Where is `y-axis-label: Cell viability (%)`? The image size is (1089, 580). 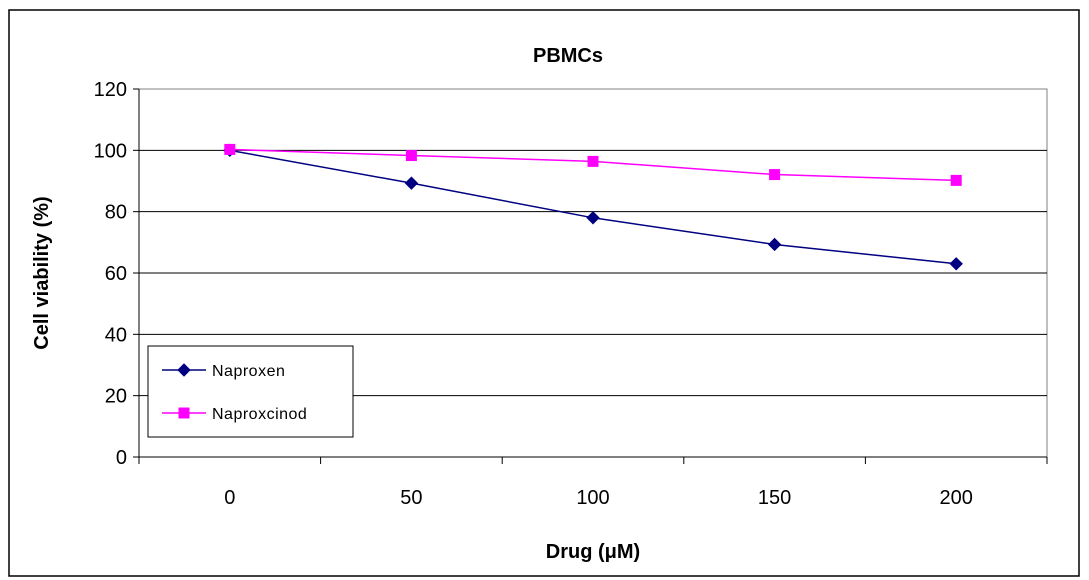
y-axis-label: Cell viability (%) is located at coordinates (42, 272).